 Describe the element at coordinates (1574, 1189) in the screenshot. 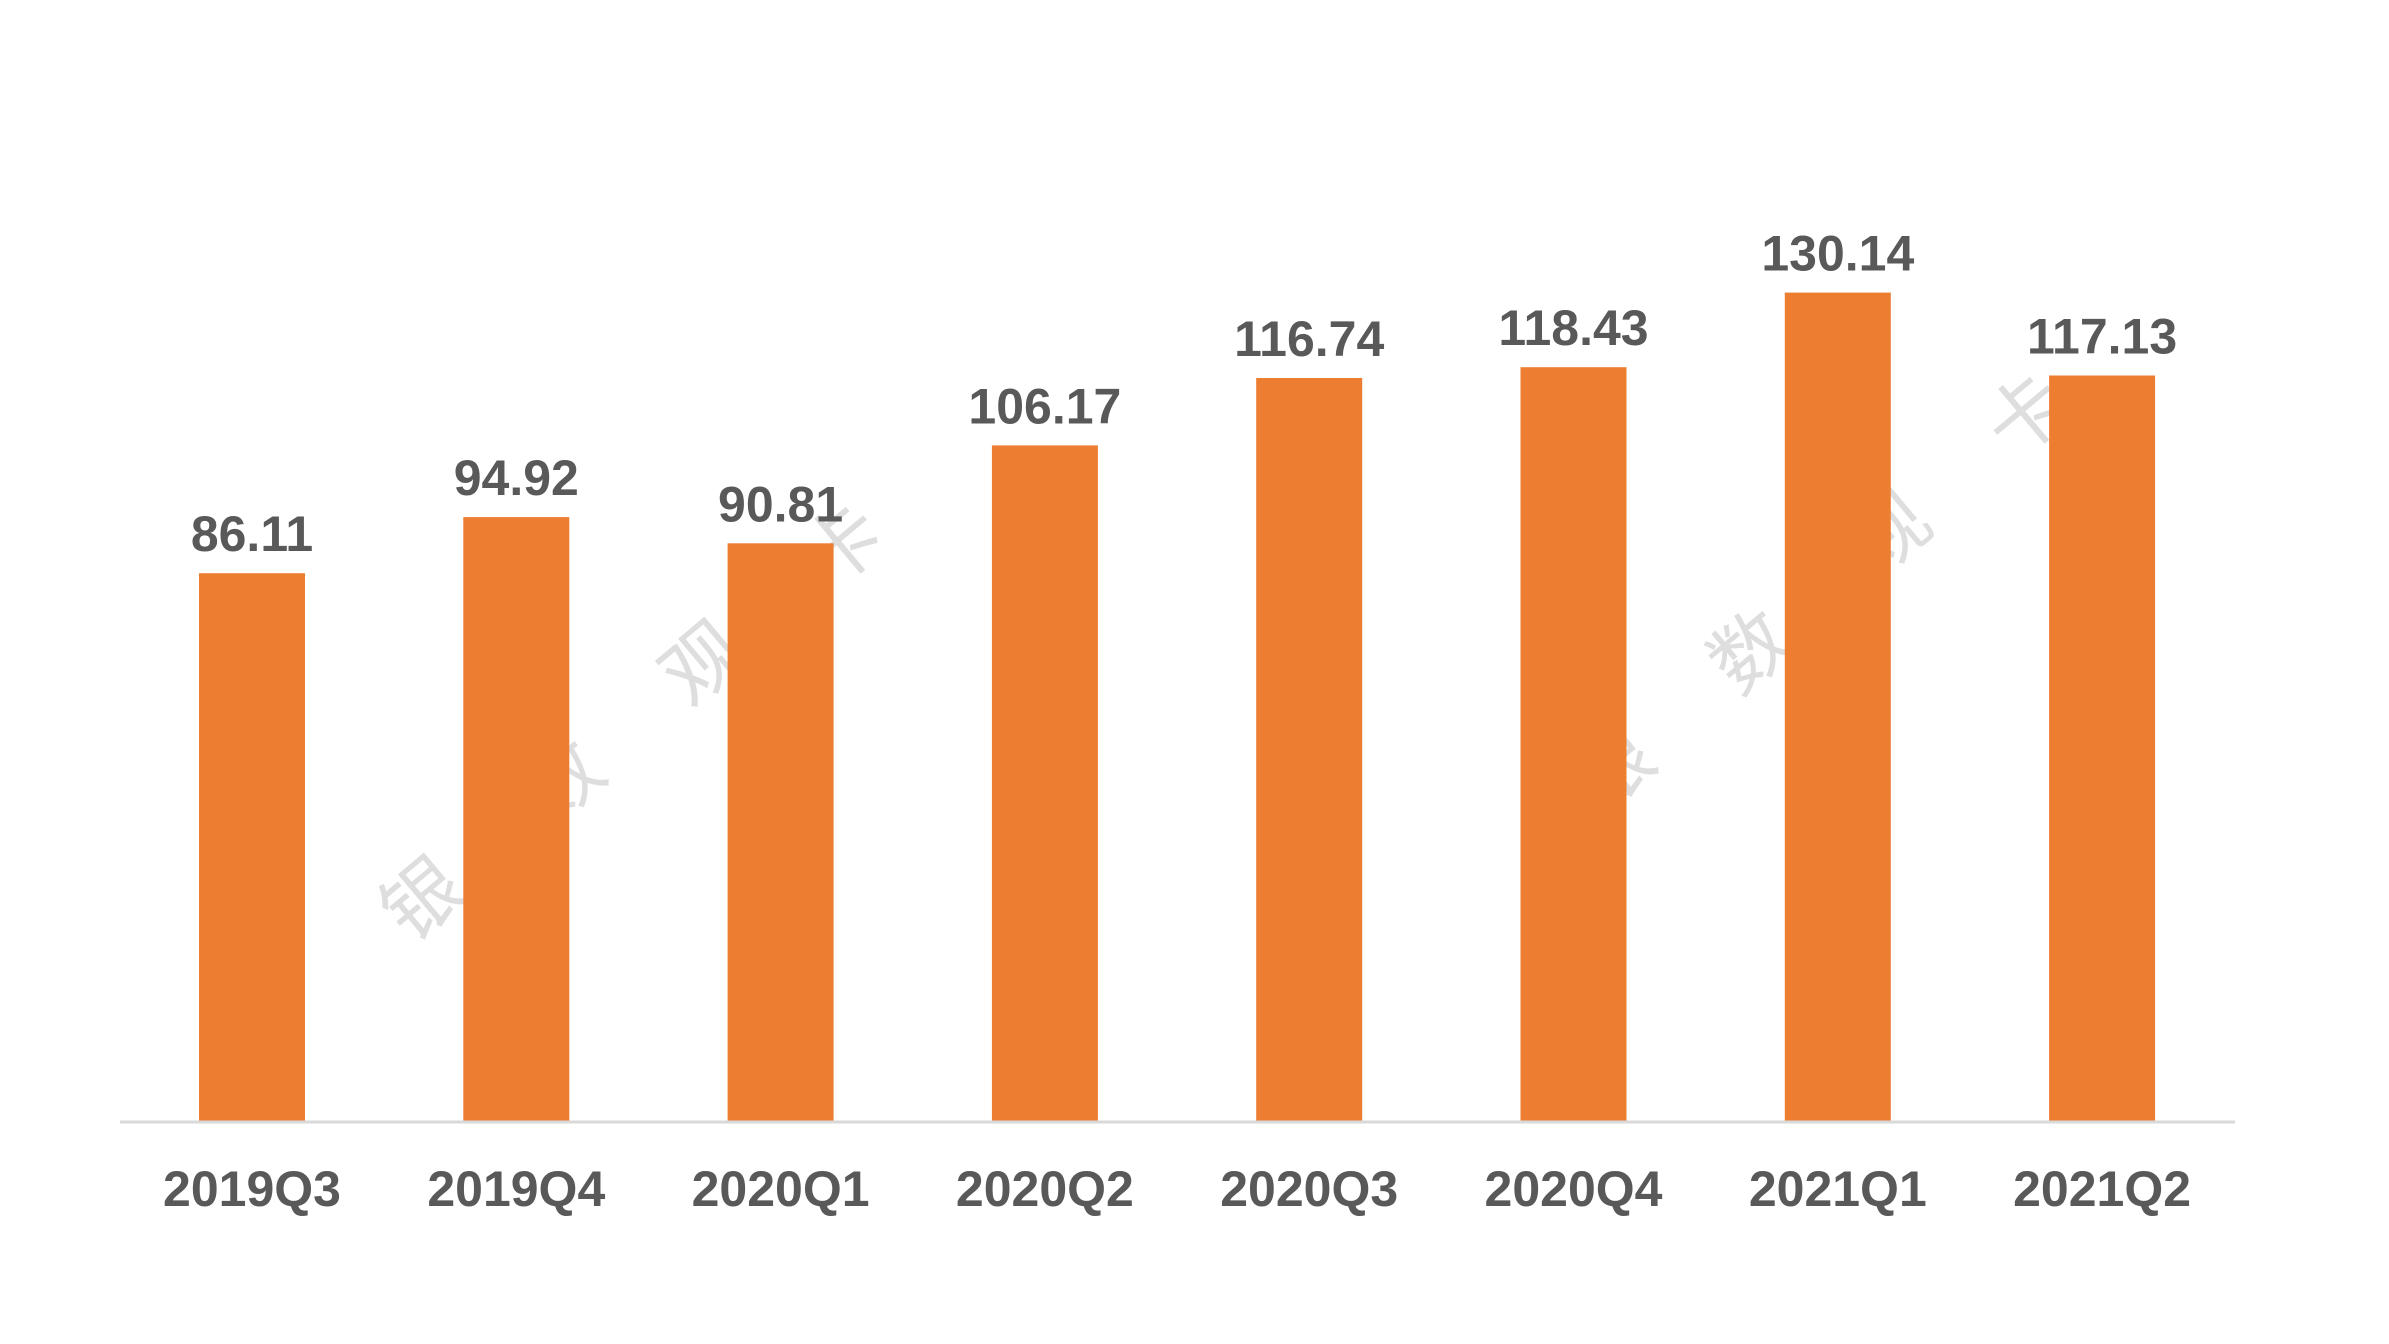

I see `x-tick-label-2020Q4: 2020Q4` at that location.